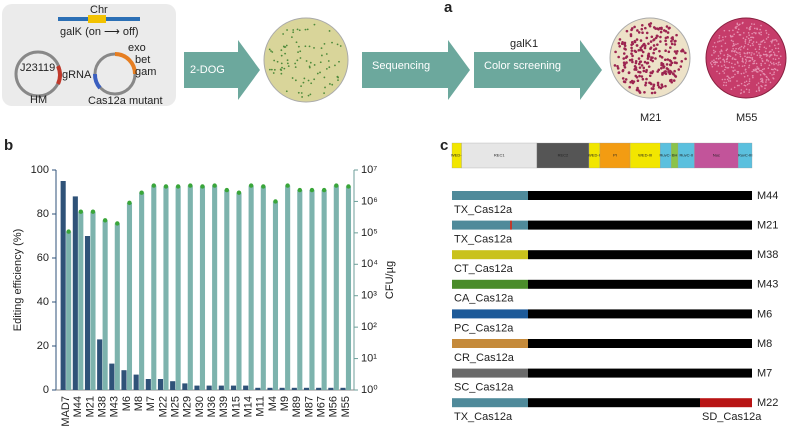 Image resolution: width=796 pixels, height=429 pixels. Describe the element at coordinates (309, 406) in the screenshot. I see `x-tick-label: M87` at that location.